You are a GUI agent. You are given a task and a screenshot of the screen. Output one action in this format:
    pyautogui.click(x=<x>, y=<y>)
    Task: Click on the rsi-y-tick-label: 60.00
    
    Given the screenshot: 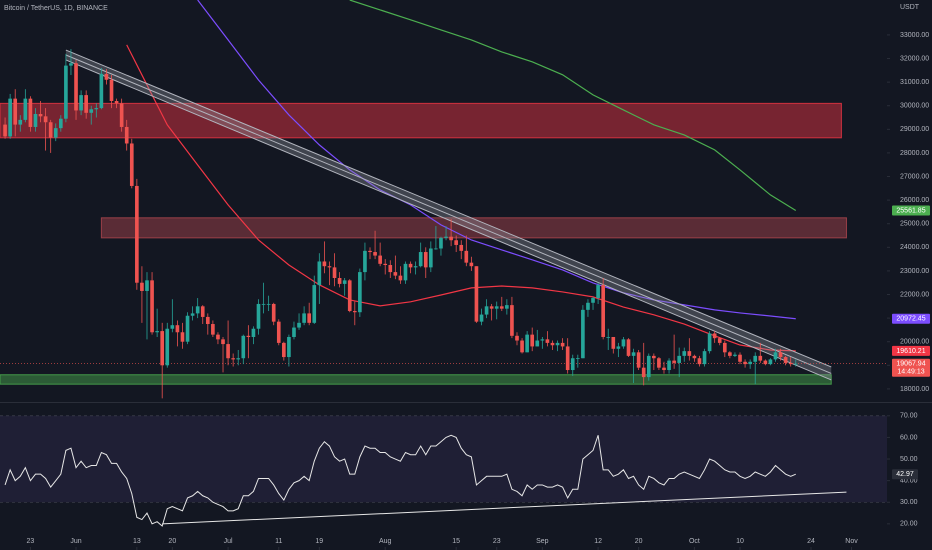 What is the action you would take?
    pyautogui.click(x=909, y=437)
    